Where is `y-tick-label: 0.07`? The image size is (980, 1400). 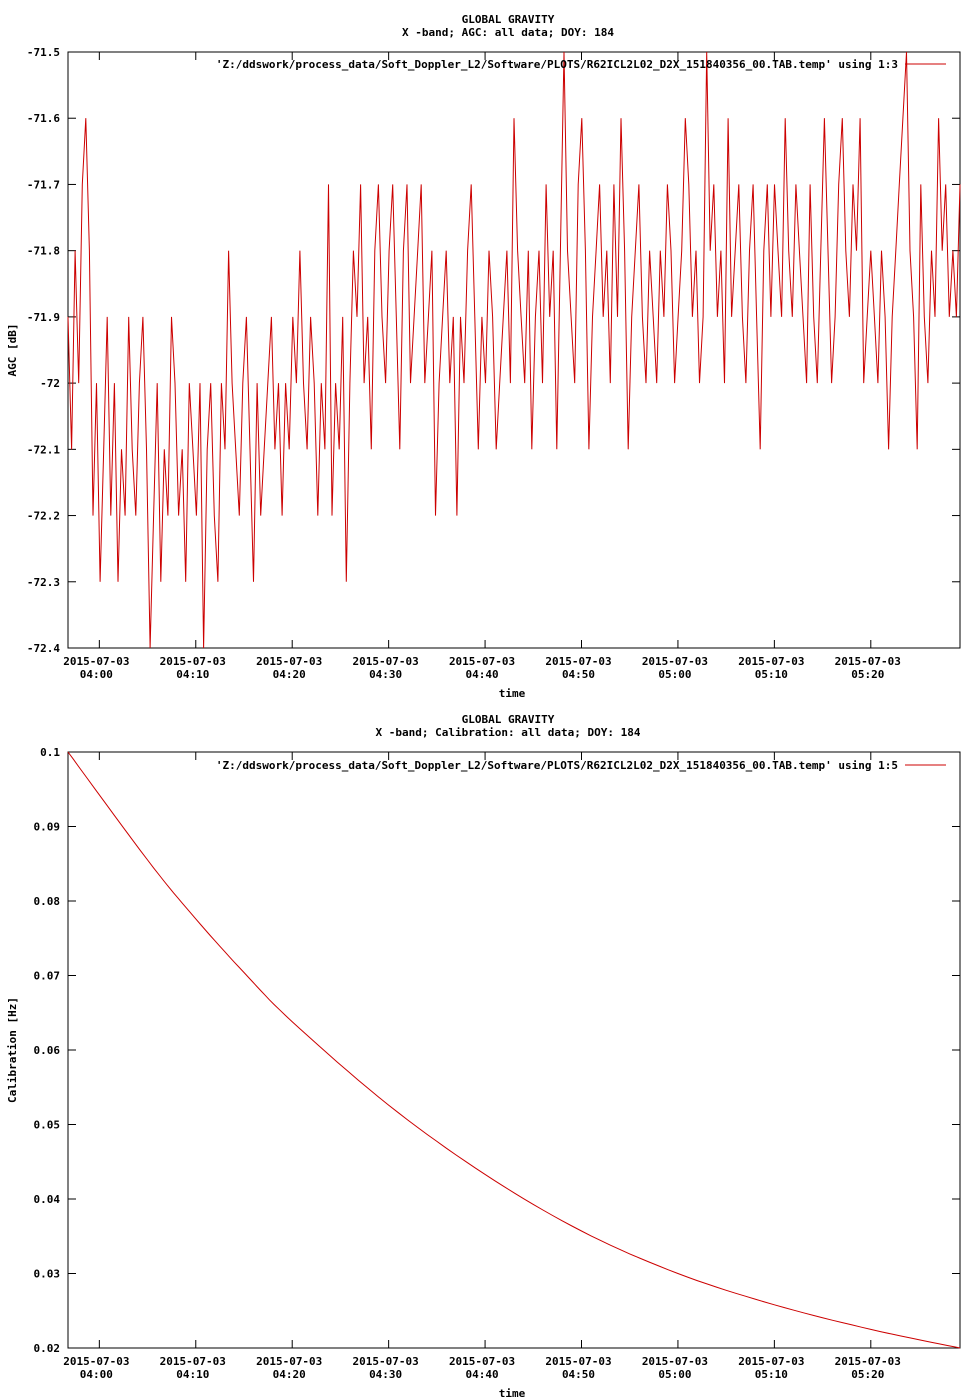
y-tick-label: 0.07 is located at coordinates (47, 976).